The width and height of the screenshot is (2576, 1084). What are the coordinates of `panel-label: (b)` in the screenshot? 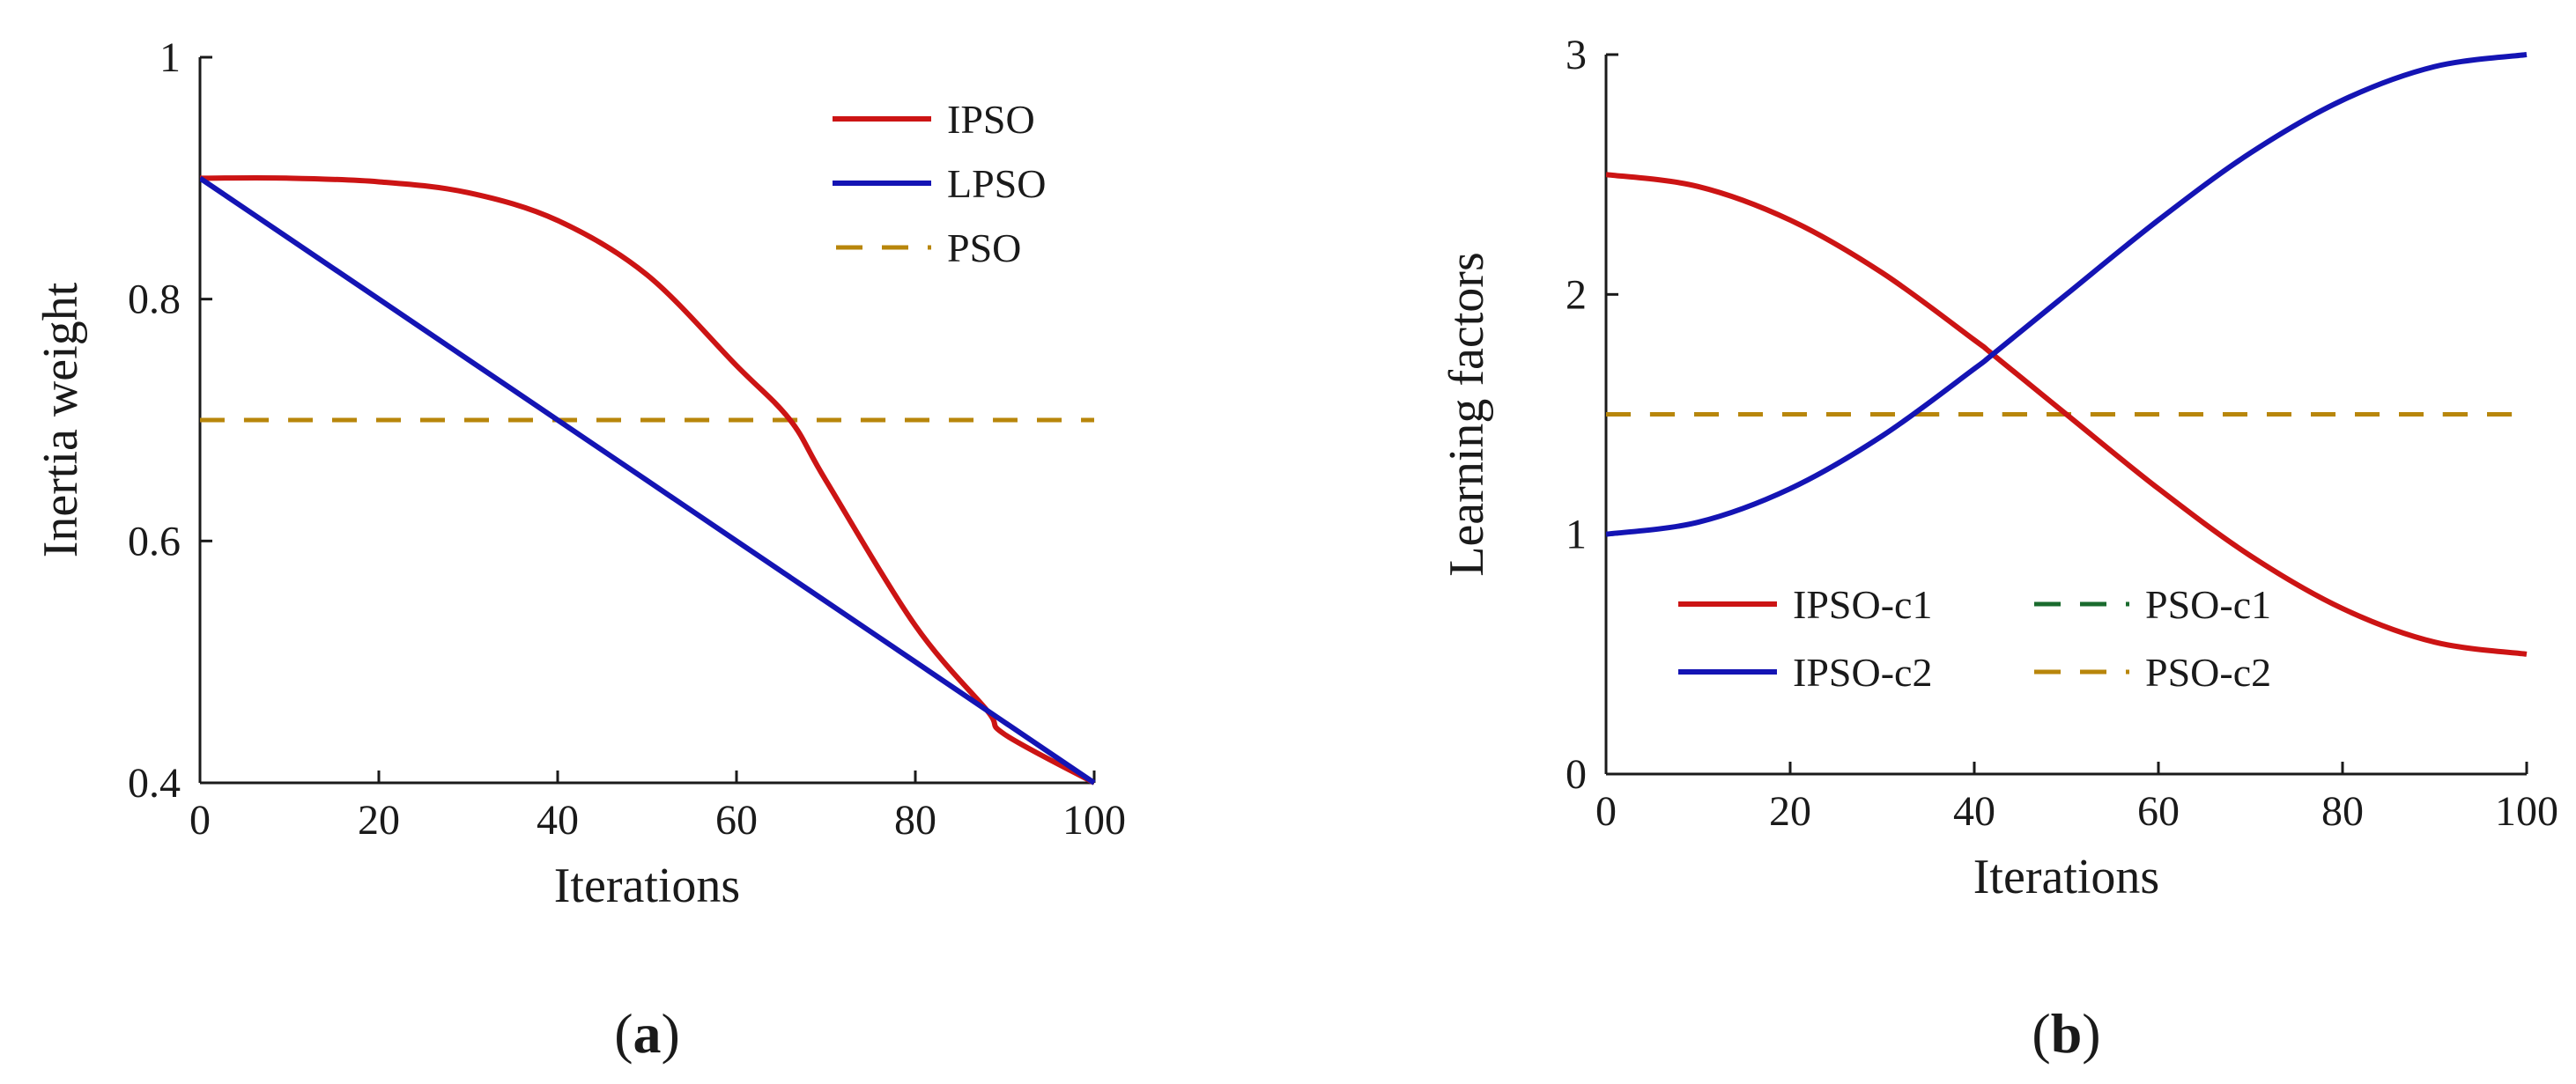 It's located at (2066, 1033).